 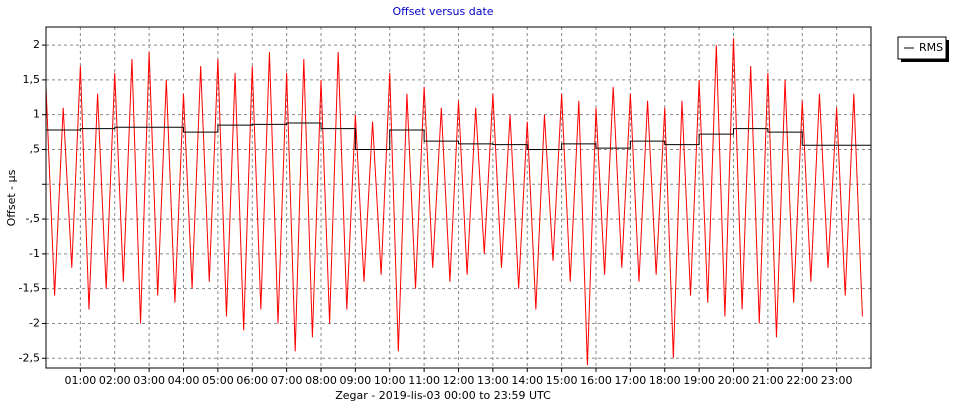 What do you see at coordinates (424, 380) in the screenshot?
I see `x-tick-label: 11:00` at bounding box center [424, 380].